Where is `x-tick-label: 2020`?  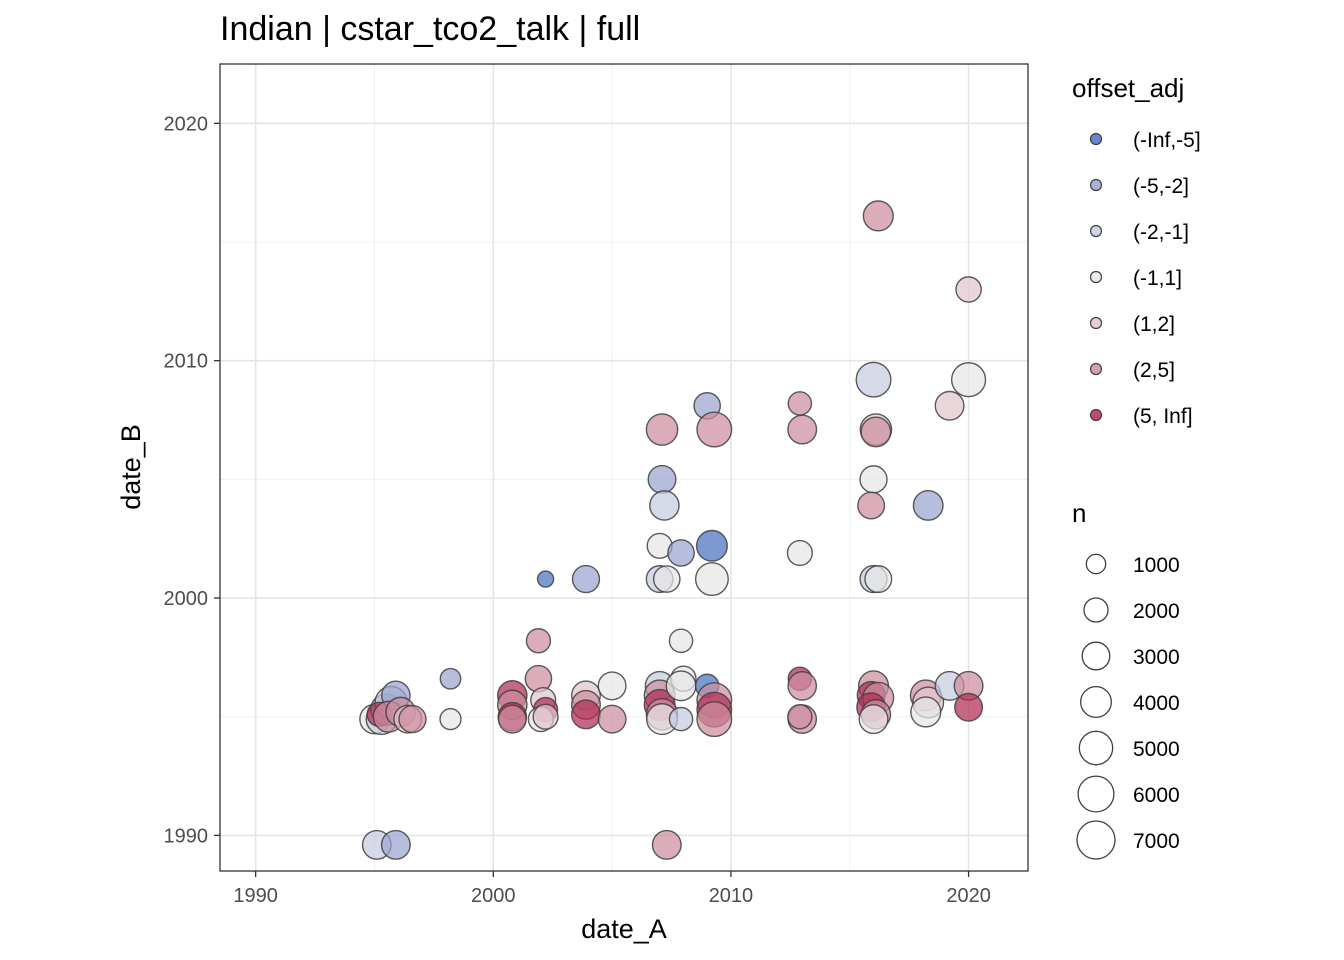 x-tick-label: 2020 is located at coordinates (968, 896).